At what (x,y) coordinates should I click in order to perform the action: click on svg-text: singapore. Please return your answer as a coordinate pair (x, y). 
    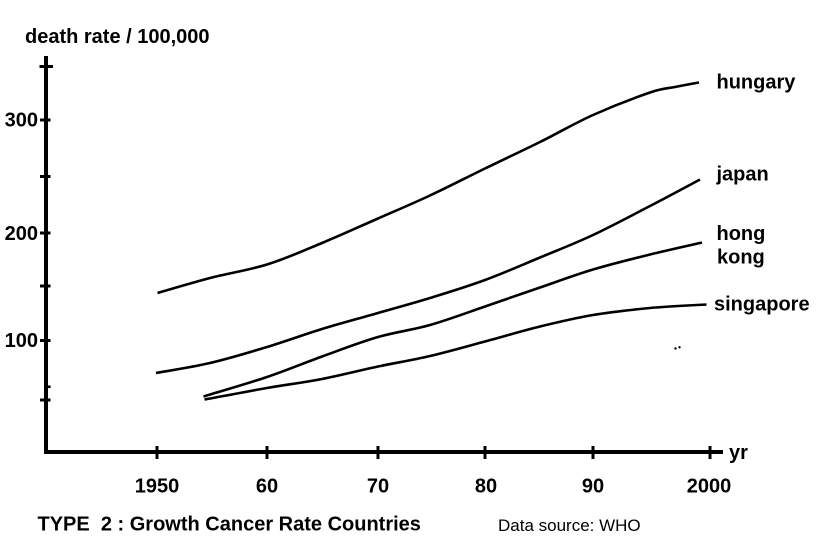
    Looking at the image, I should click on (762, 305).